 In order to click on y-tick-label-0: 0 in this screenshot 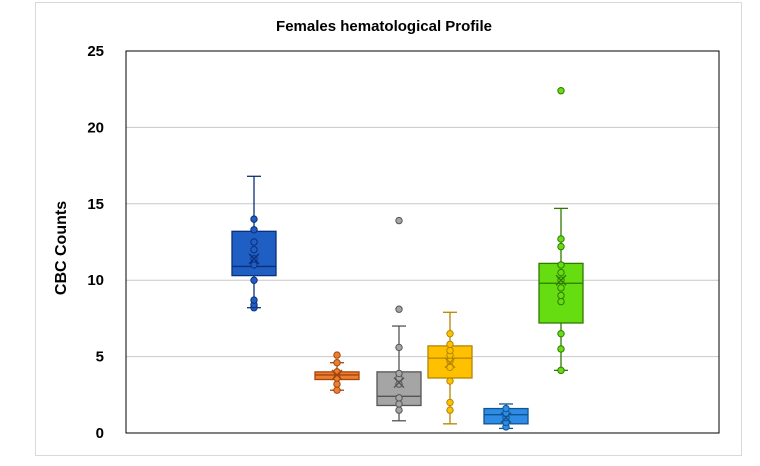, I will do `click(100, 433)`.